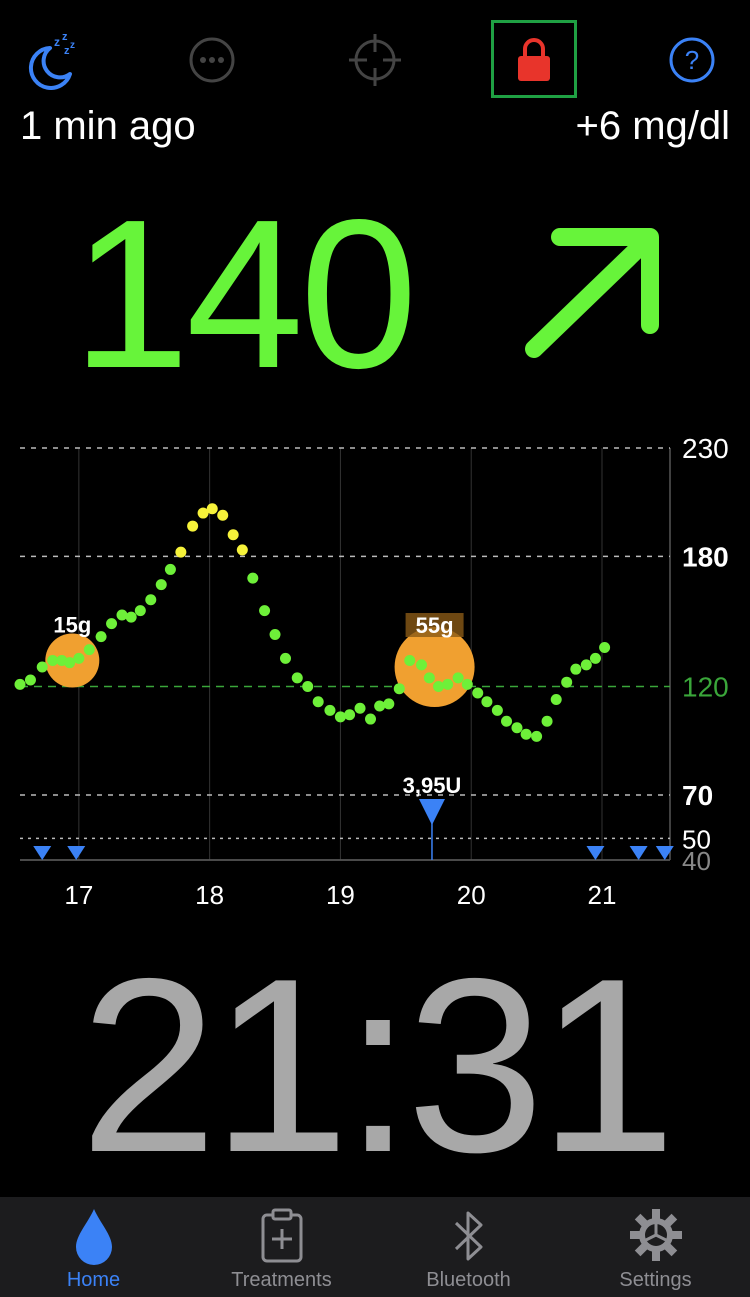 This screenshot has width=750, height=1297. What do you see at coordinates (340, 895) in the screenshot?
I see `x-tick-label: 19` at bounding box center [340, 895].